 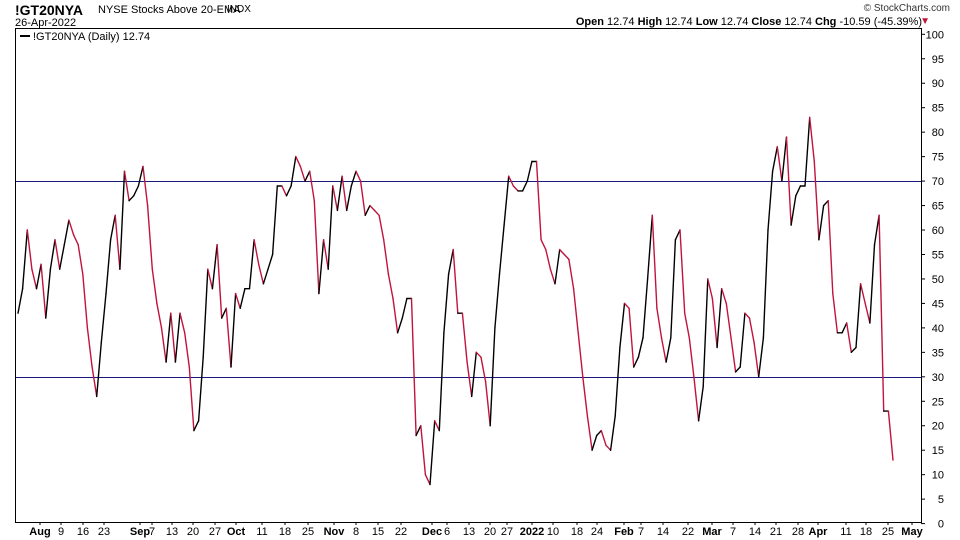 What do you see at coordinates (650, 22) in the screenshot?
I see `high-label: High` at bounding box center [650, 22].